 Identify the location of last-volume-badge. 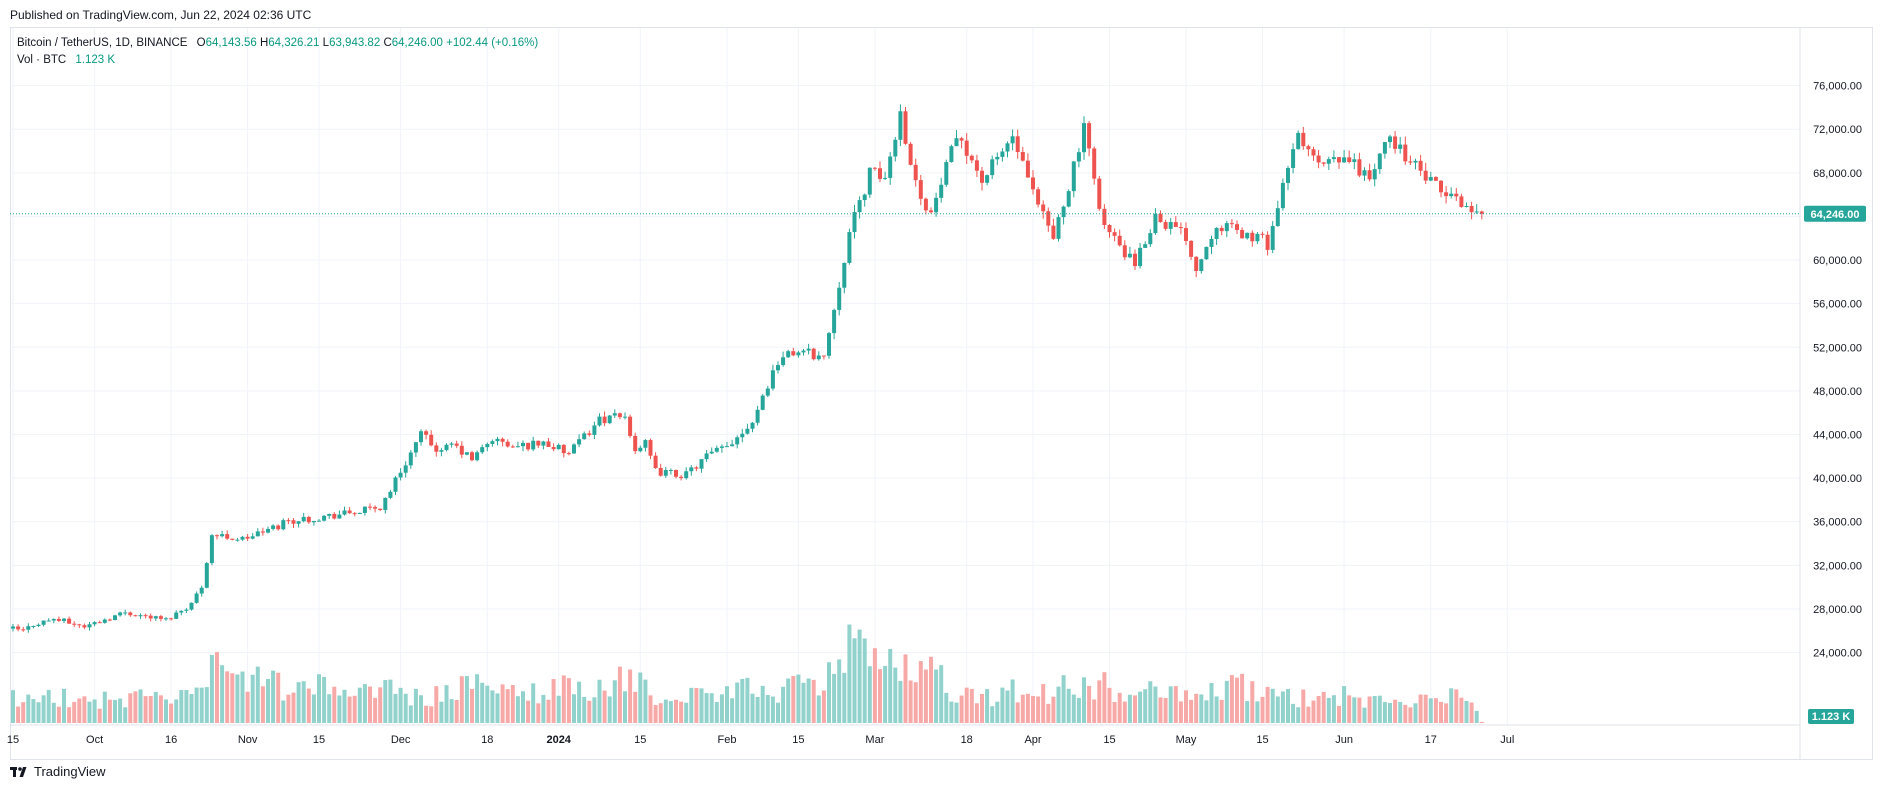
(1831, 716).